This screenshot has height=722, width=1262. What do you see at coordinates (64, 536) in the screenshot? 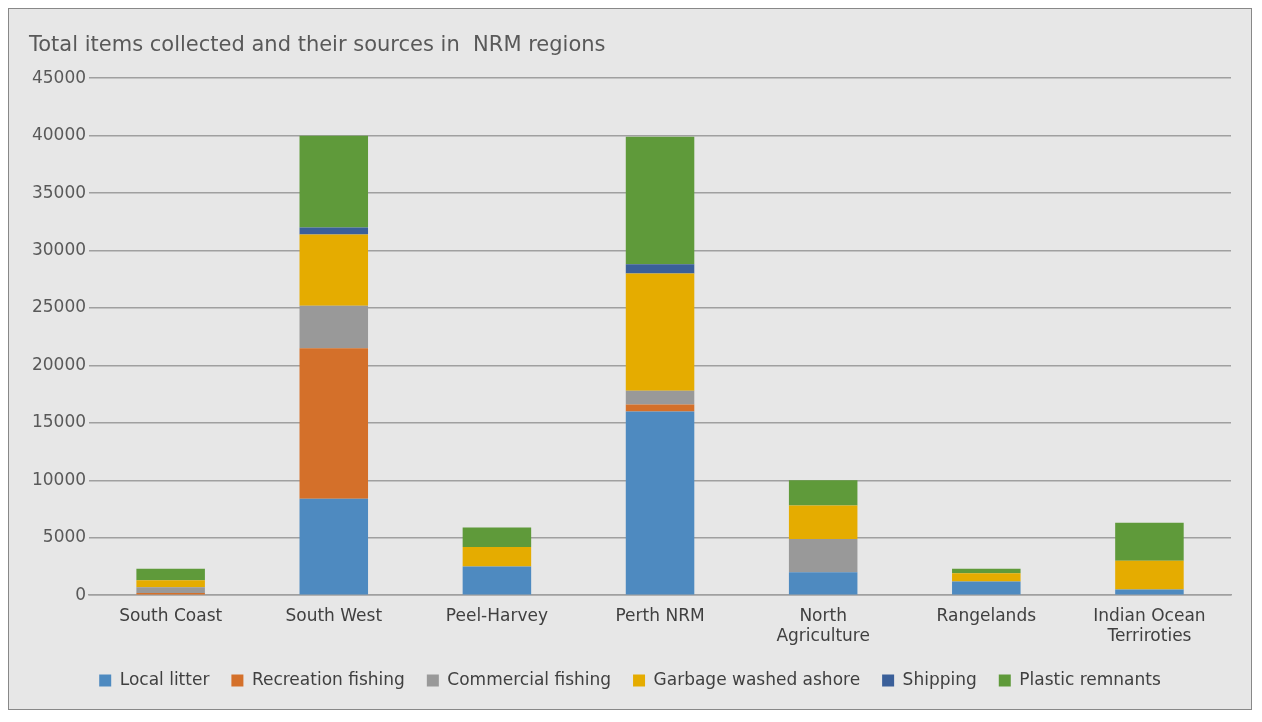
I see `y-tick-label: 5000` at bounding box center [64, 536].